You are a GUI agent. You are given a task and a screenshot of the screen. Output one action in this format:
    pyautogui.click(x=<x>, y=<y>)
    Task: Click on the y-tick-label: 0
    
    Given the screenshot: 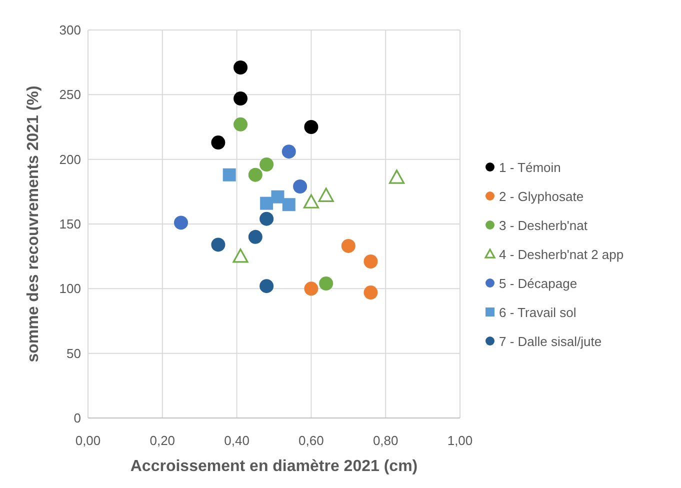 What is the action you would take?
    pyautogui.click(x=77, y=418)
    